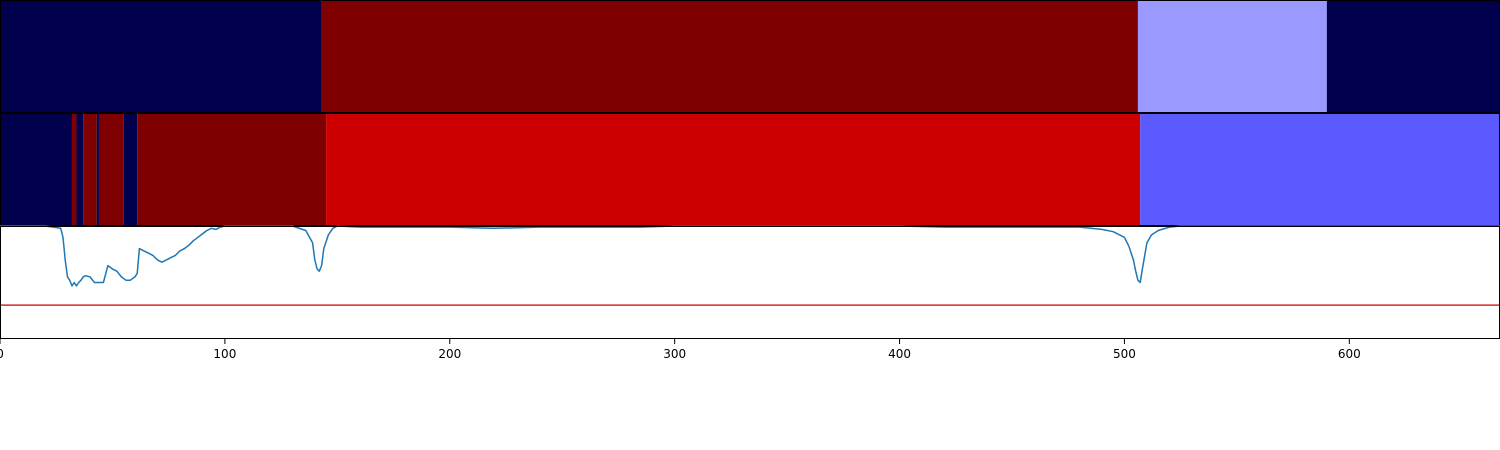 Image resolution: width=1500 pixels, height=450 pixels. What do you see at coordinates (1349, 354) in the screenshot?
I see `x-tick-label-600: 600` at bounding box center [1349, 354].